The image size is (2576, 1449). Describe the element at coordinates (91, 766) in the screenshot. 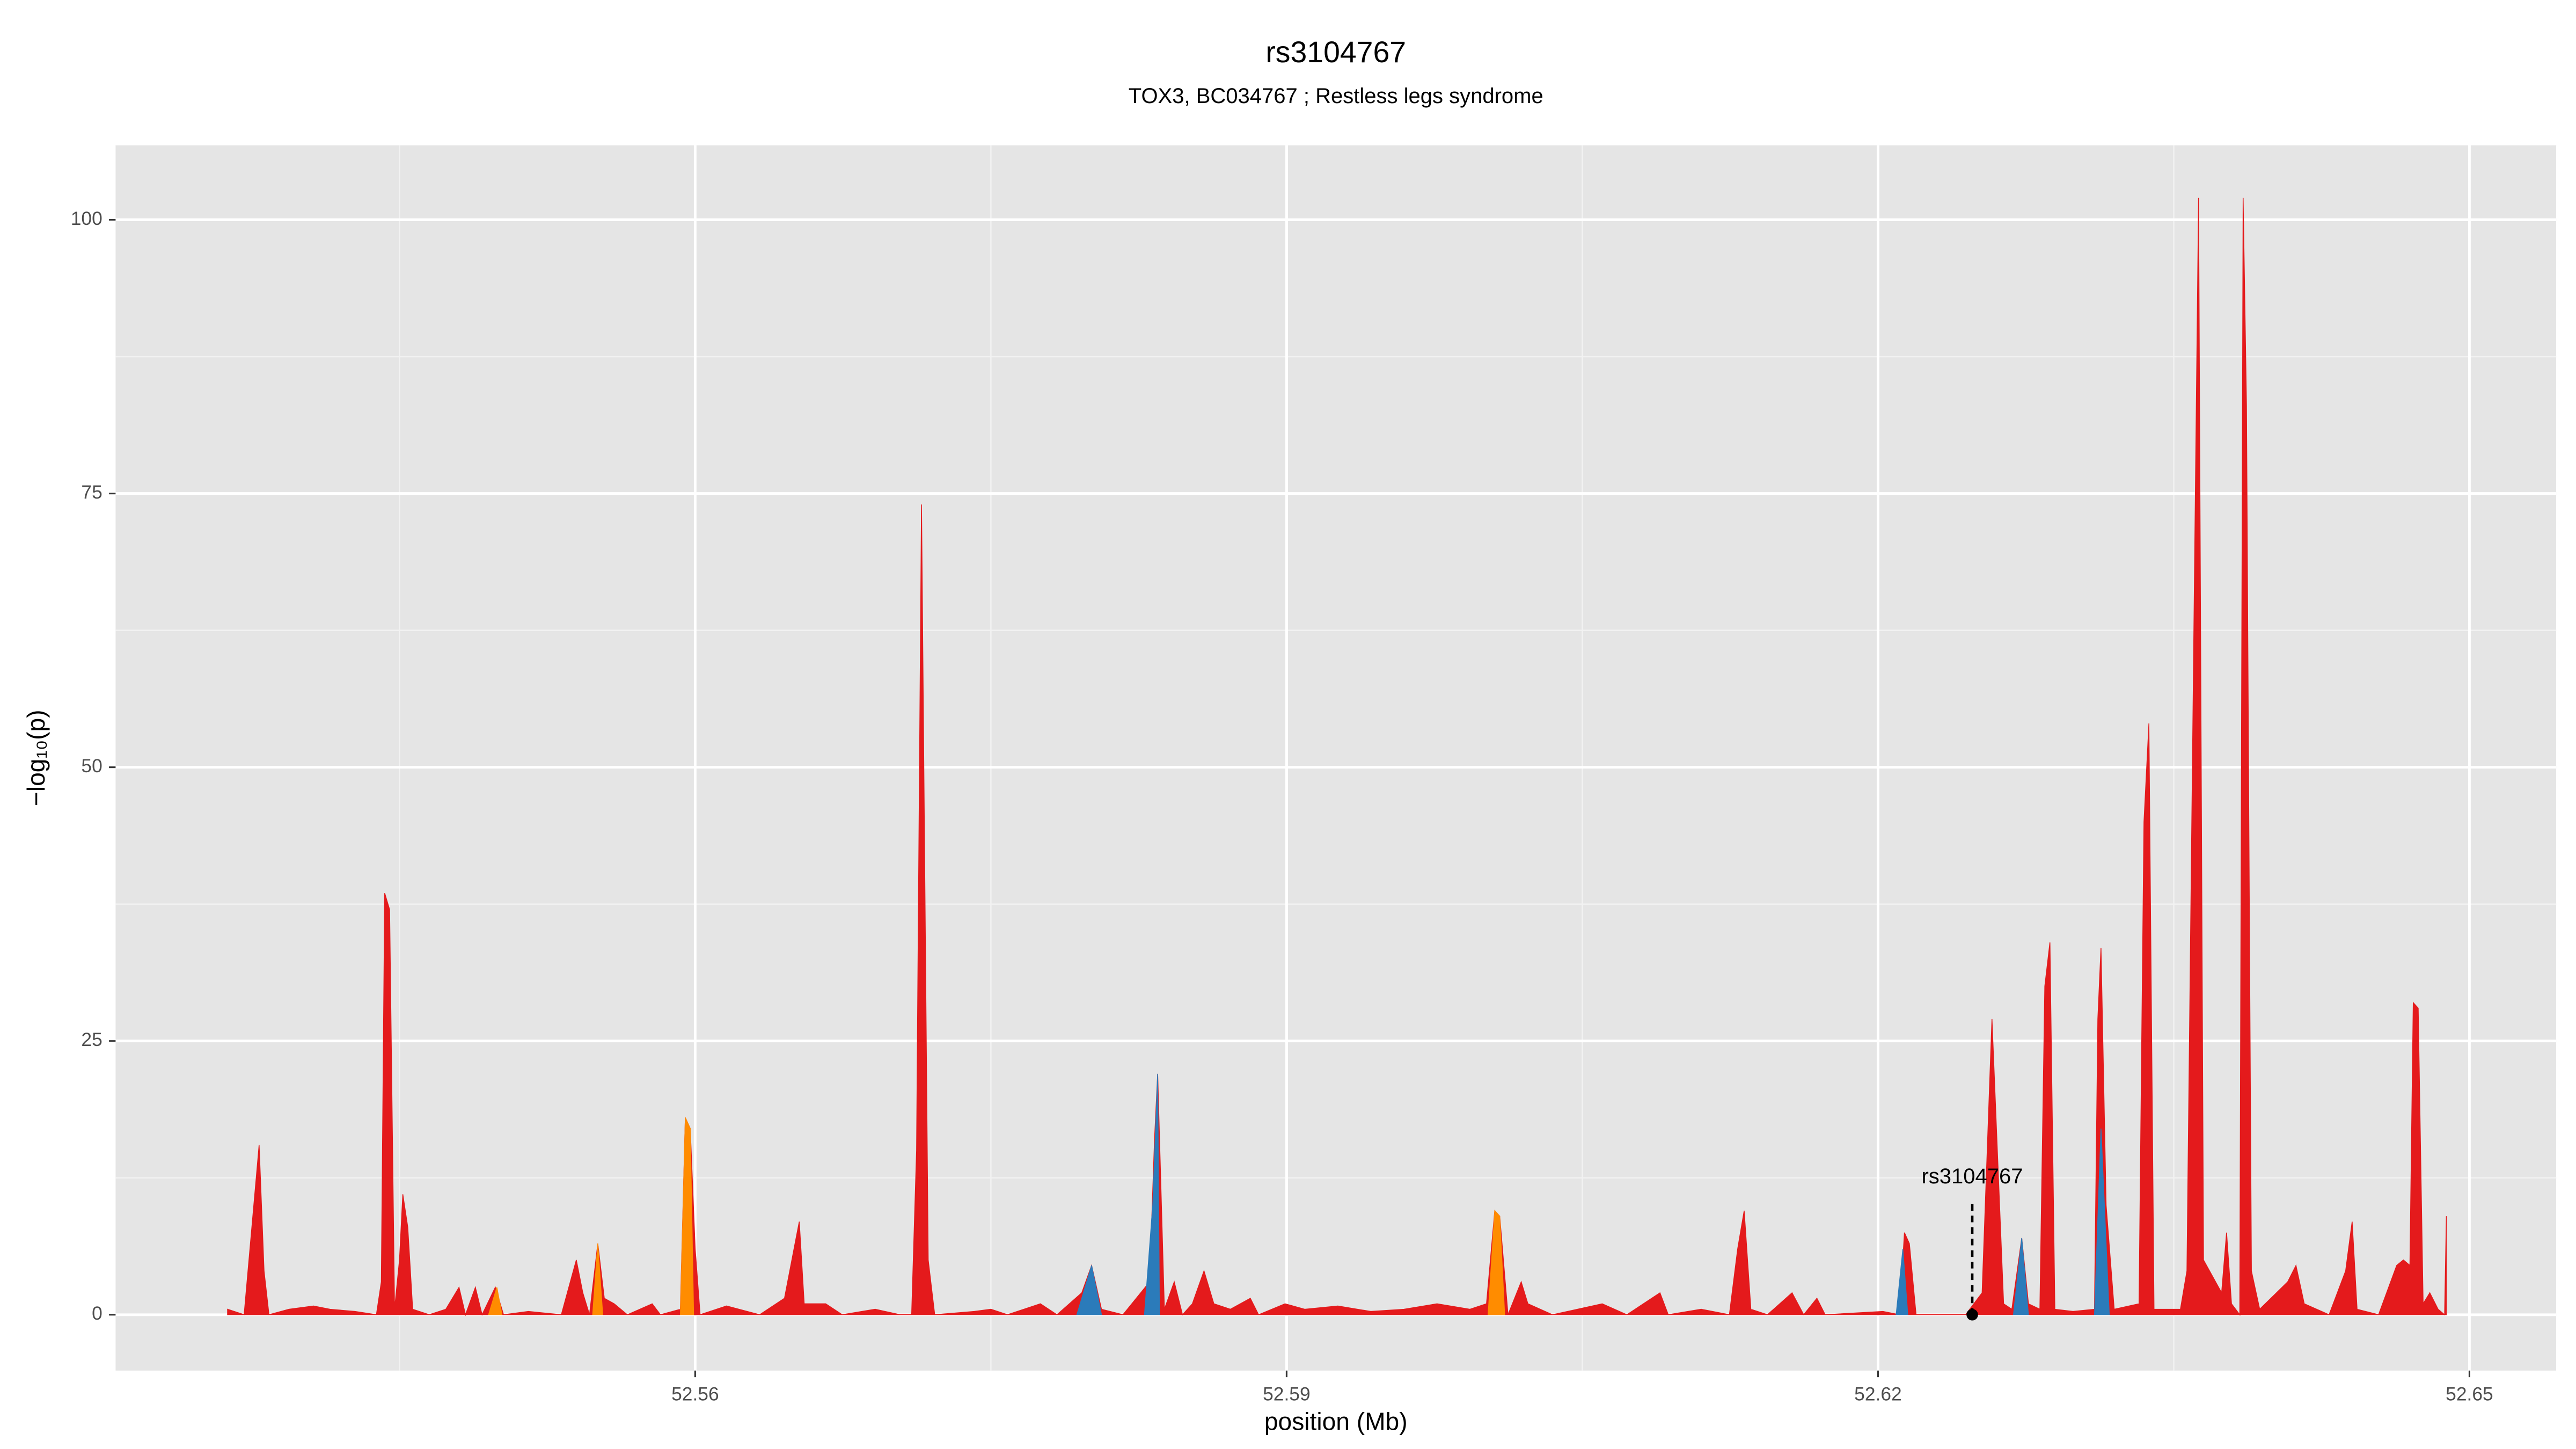

I see `y-tick-label: 50` at that location.